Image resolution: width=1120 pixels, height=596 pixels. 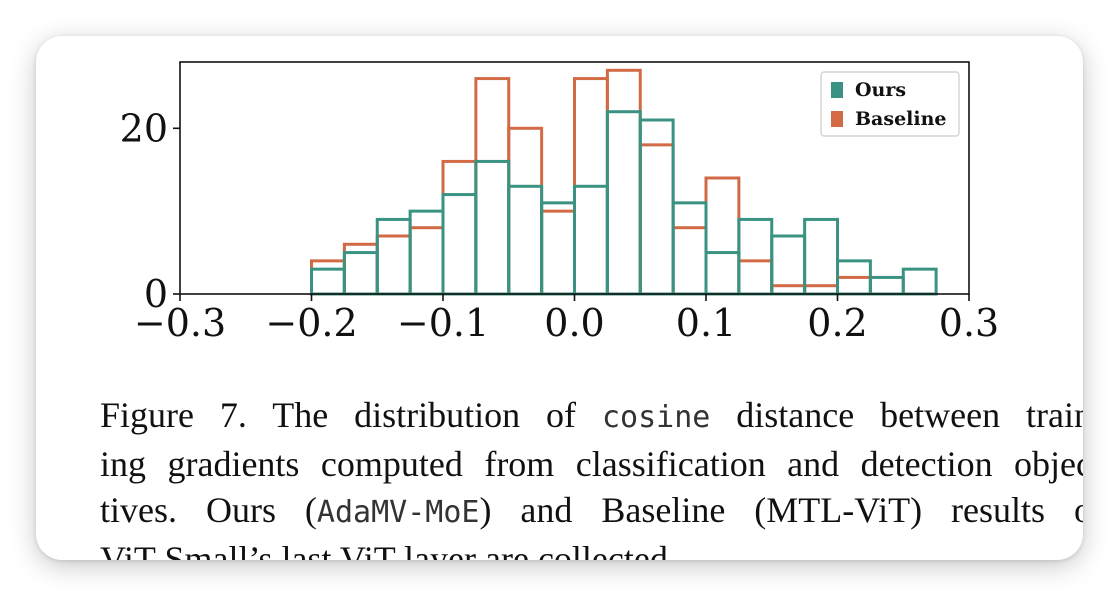 What do you see at coordinates (574, 323) in the screenshot?
I see `x-tick-label: 0.0` at bounding box center [574, 323].